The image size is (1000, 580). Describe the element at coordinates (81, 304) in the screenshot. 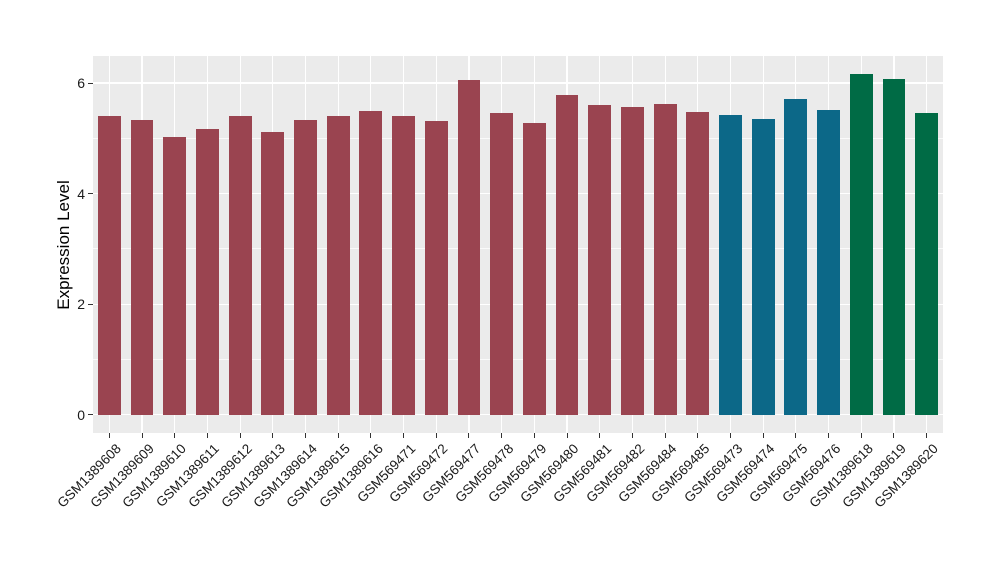

I see `y-tick-label: 2` at that location.